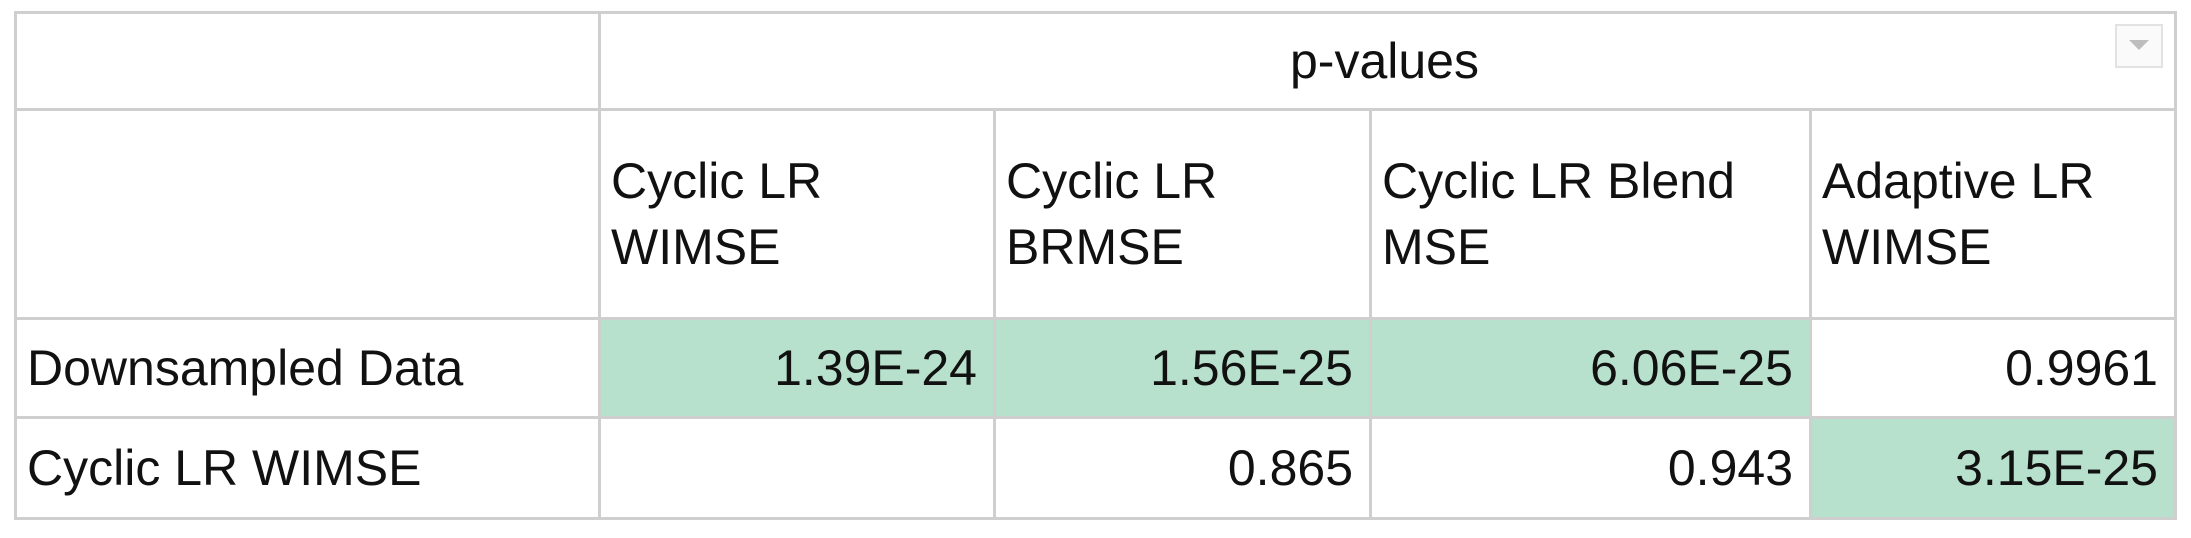 The width and height of the screenshot is (2191, 538). Describe the element at coordinates (2056, 468) in the screenshot. I see `cell-text: 3.15E-25` at that location.